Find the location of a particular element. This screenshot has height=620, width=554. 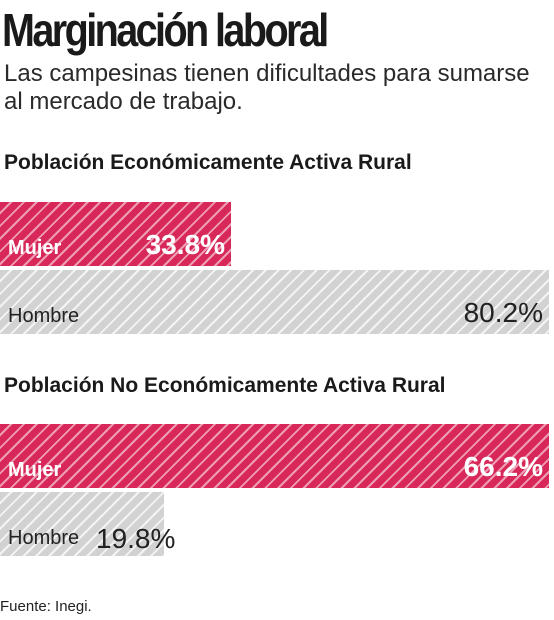

bar-hombre-no-activa: Hombre is located at coordinates (82, 524).